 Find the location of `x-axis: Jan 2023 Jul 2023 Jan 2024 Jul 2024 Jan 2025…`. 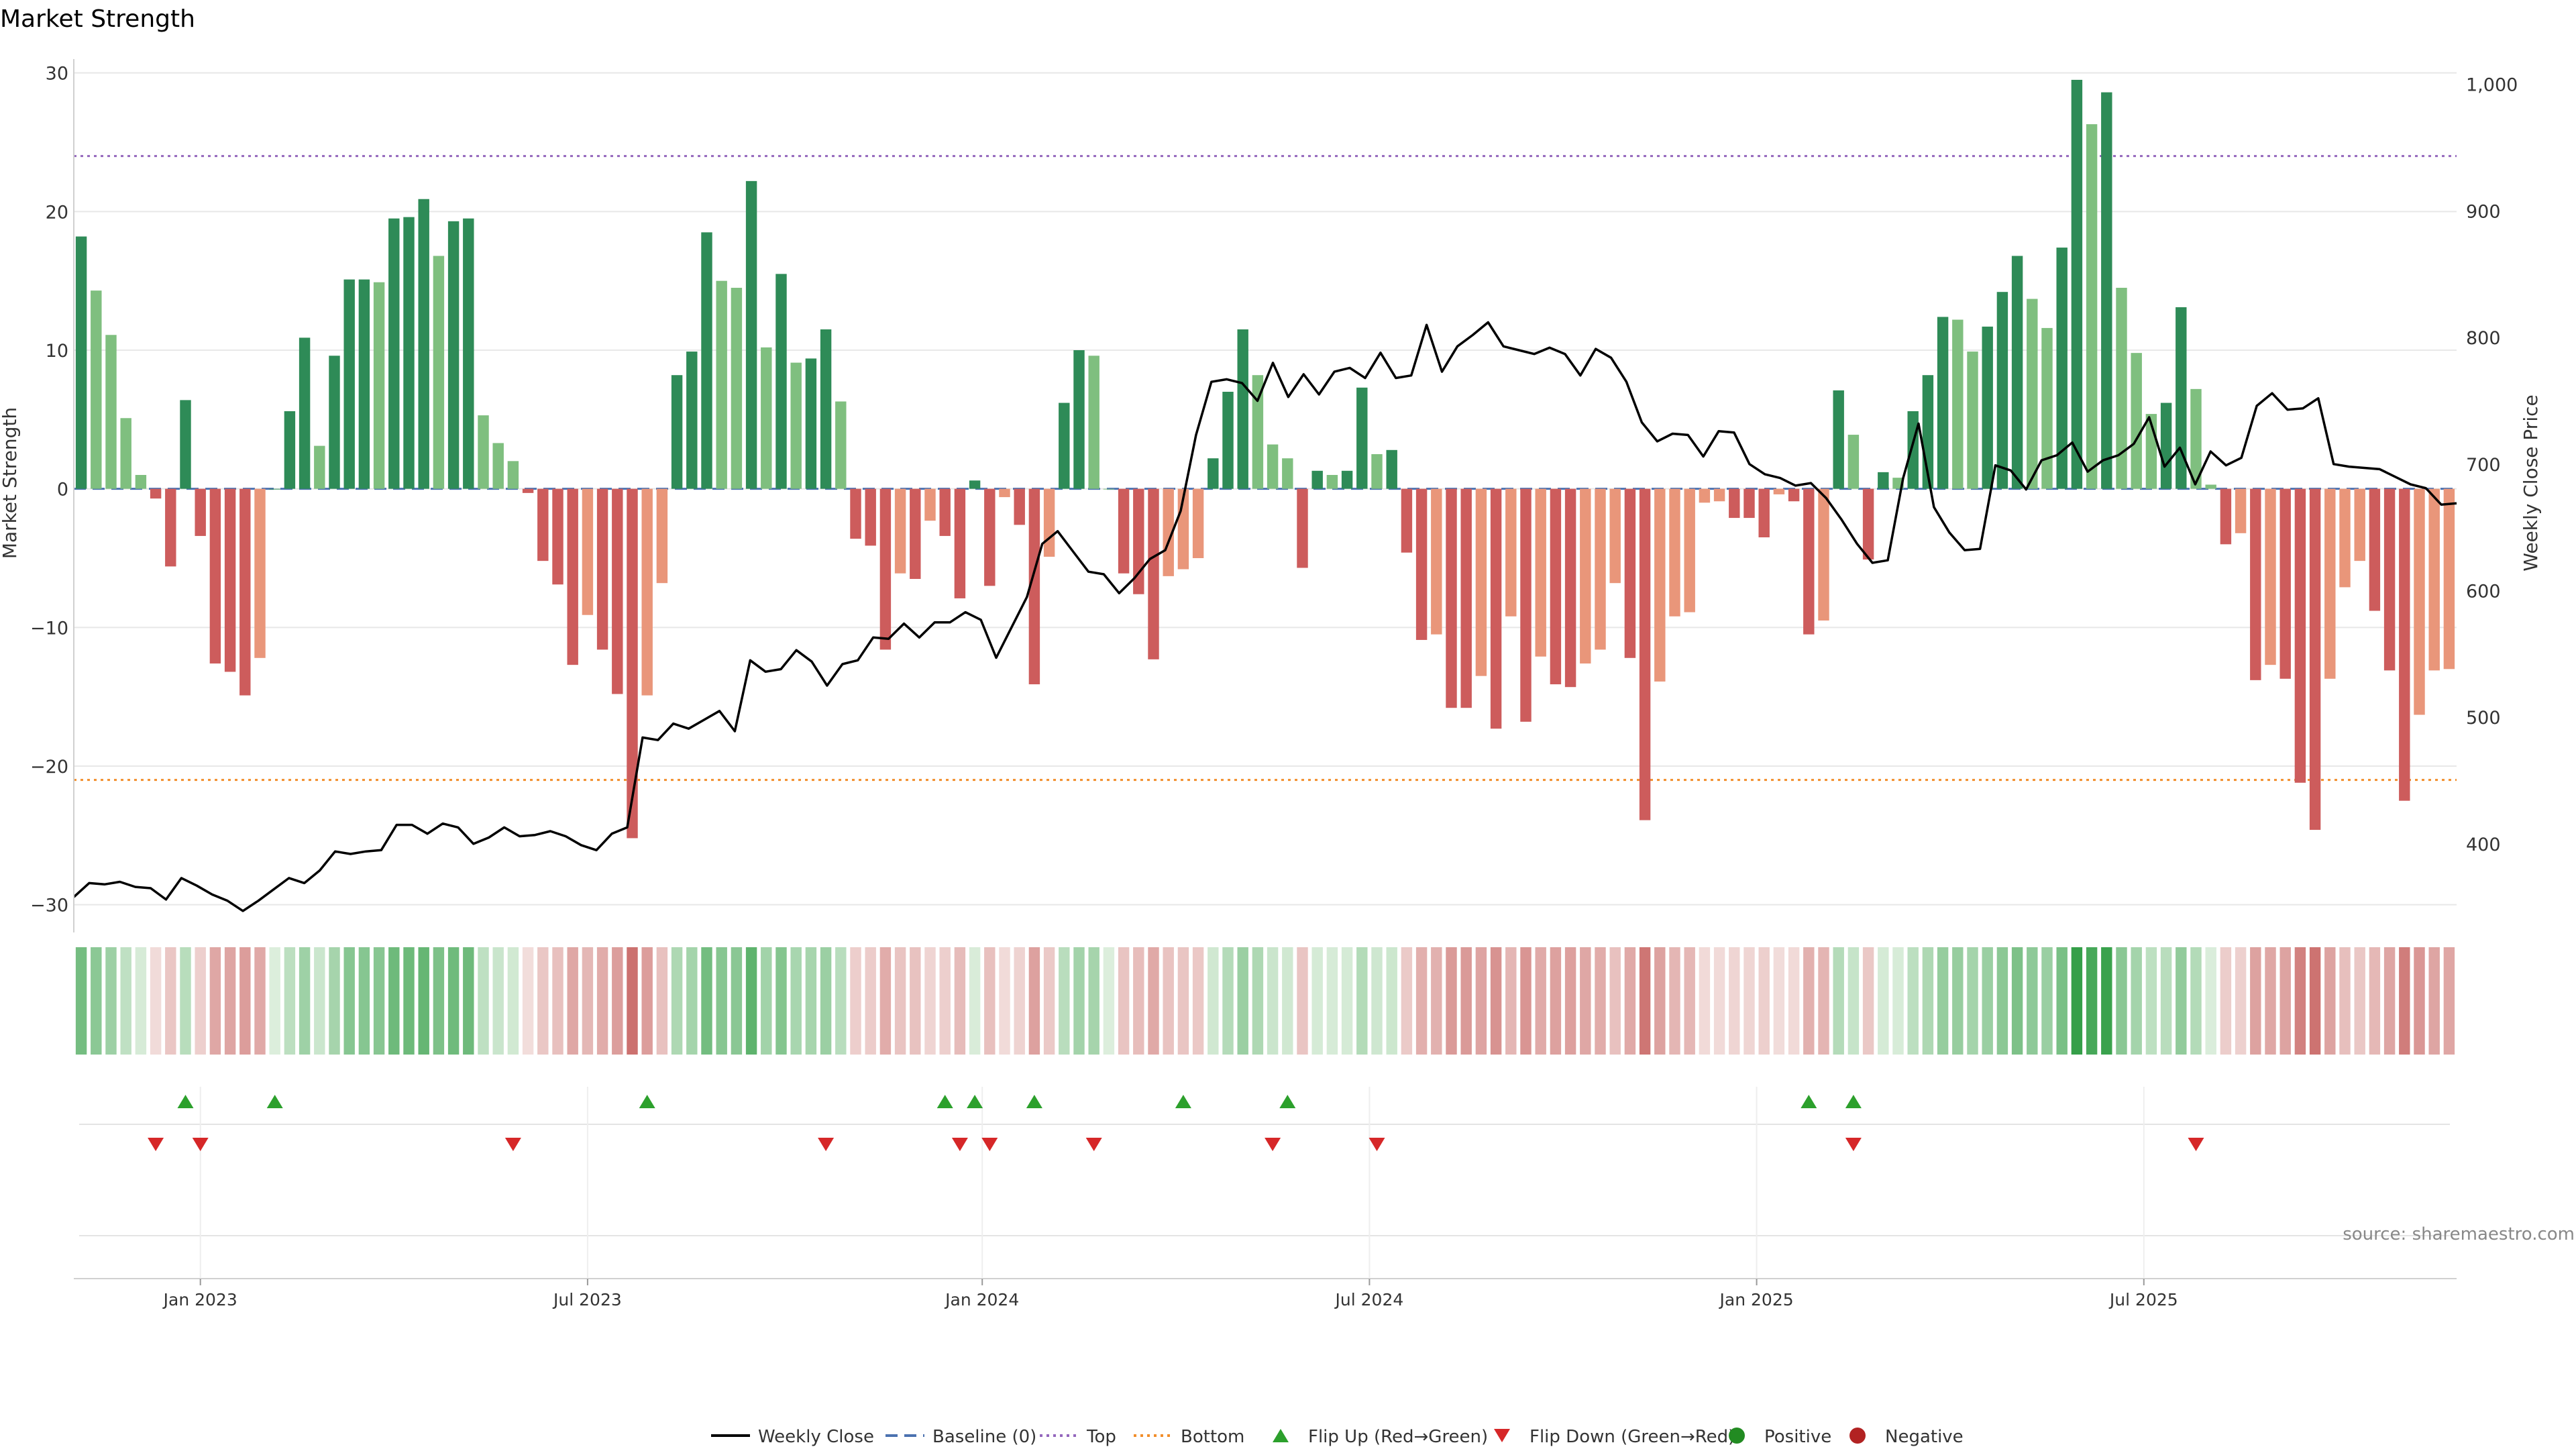

x-axis: Jan 2023 Jul 2023 Jan 2024 Jul 2024 Jan 2025… is located at coordinates (1170, 1294).